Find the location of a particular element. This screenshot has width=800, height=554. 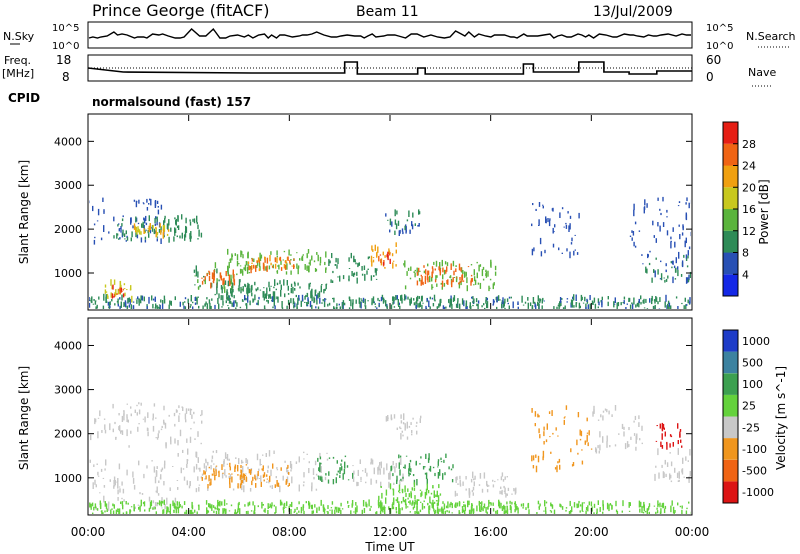

freq-tick-top: 18 is located at coordinates (63, 60).